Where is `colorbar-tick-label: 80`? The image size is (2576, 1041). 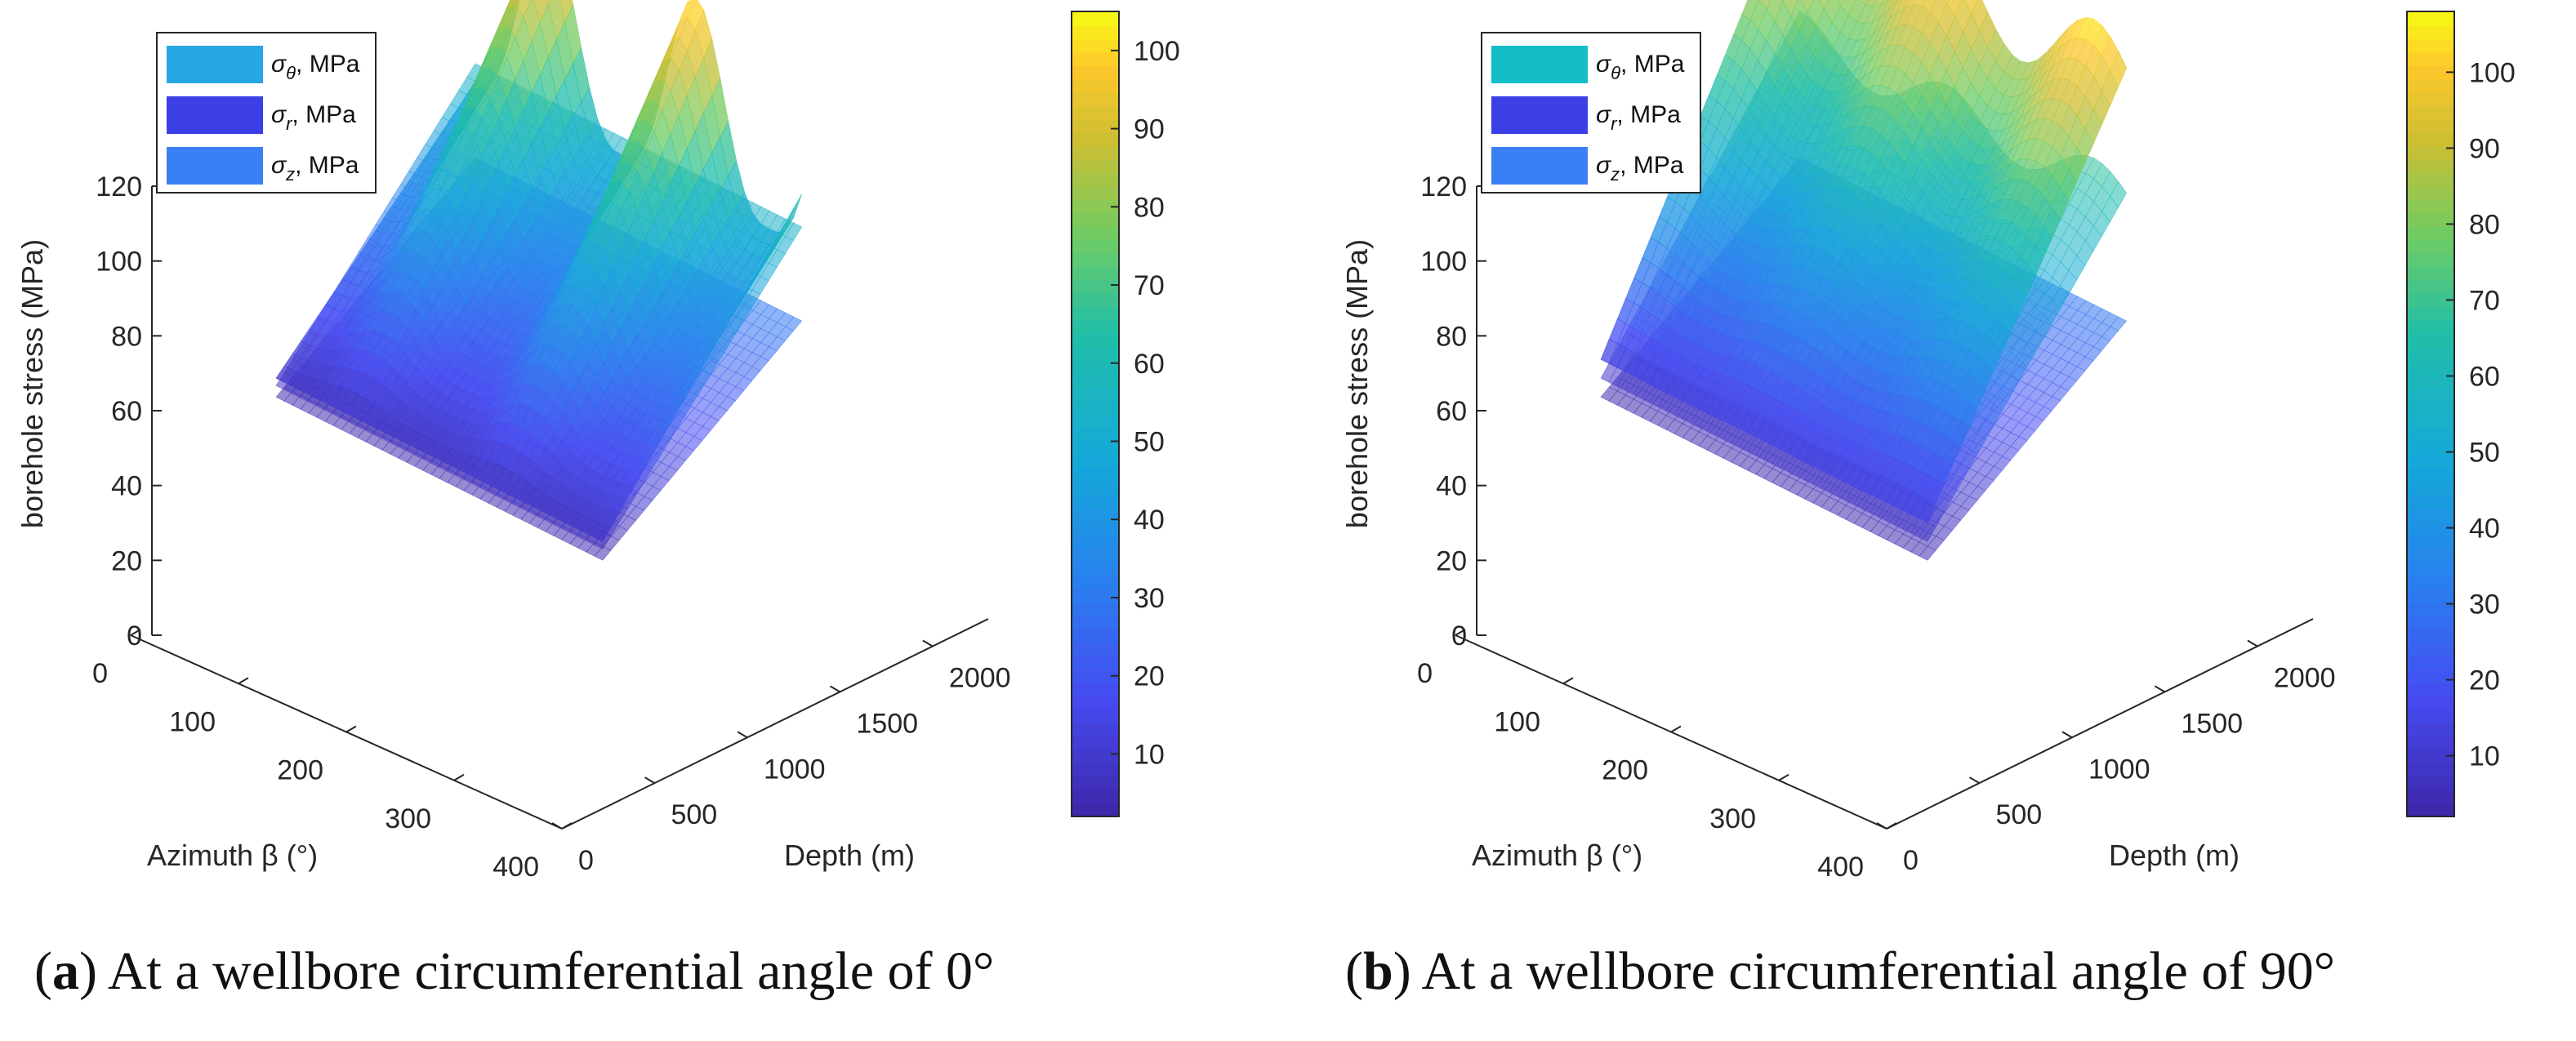
colorbar-tick-label: 80 is located at coordinates (1149, 207).